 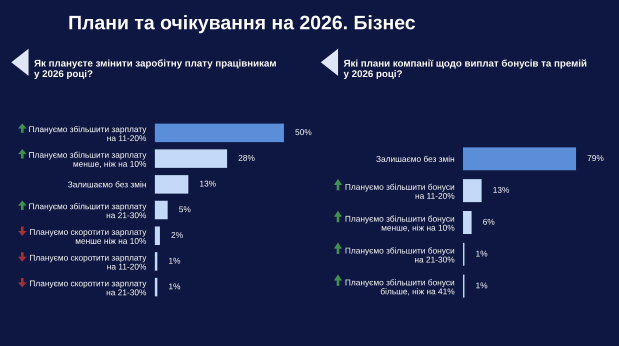 What do you see at coordinates (88, 262) in the screenshot?
I see `y-tick-label: Плануємо скоротити зарплату на 11-20%` at bounding box center [88, 262].